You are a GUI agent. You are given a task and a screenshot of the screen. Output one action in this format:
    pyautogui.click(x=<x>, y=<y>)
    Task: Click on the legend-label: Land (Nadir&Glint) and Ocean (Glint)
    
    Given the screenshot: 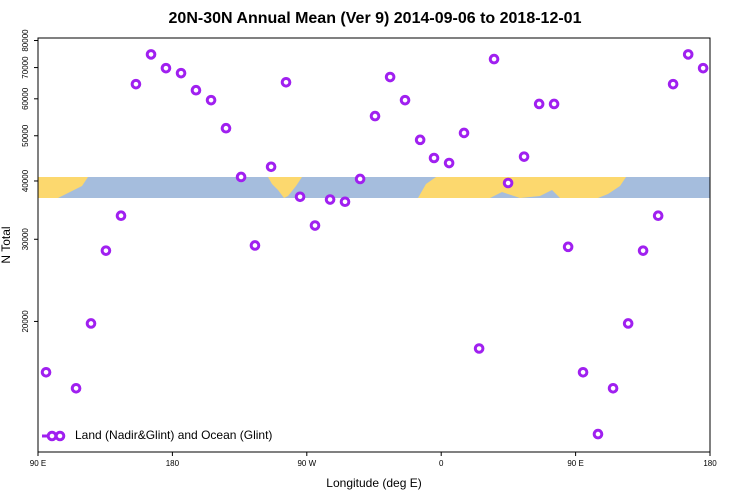 What is the action you would take?
    pyautogui.click(x=173, y=435)
    